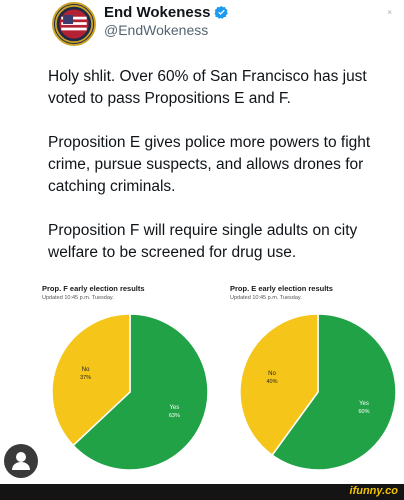 The image size is (404, 500). What do you see at coordinates (373, 491) in the screenshot?
I see `watermark-text: ifunny.co` at bounding box center [373, 491].